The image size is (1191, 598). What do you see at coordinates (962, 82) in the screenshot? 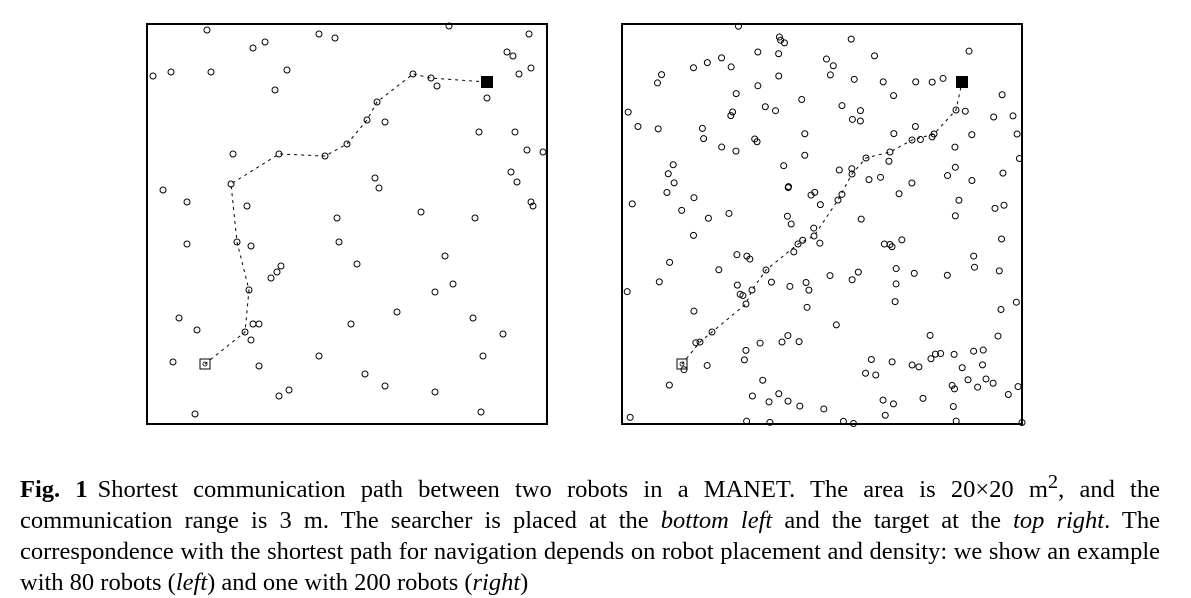
I see `target-marker` at bounding box center [962, 82].